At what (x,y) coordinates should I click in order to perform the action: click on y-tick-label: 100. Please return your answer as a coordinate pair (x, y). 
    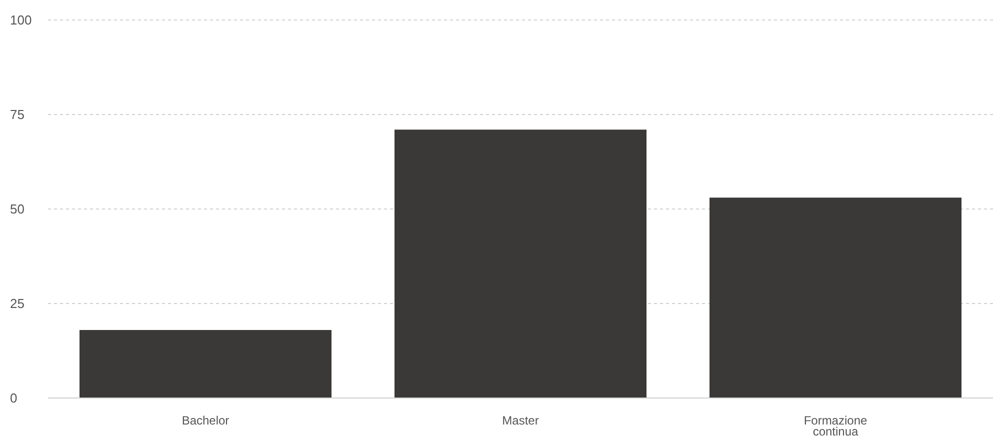
    Looking at the image, I should click on (21, 20).